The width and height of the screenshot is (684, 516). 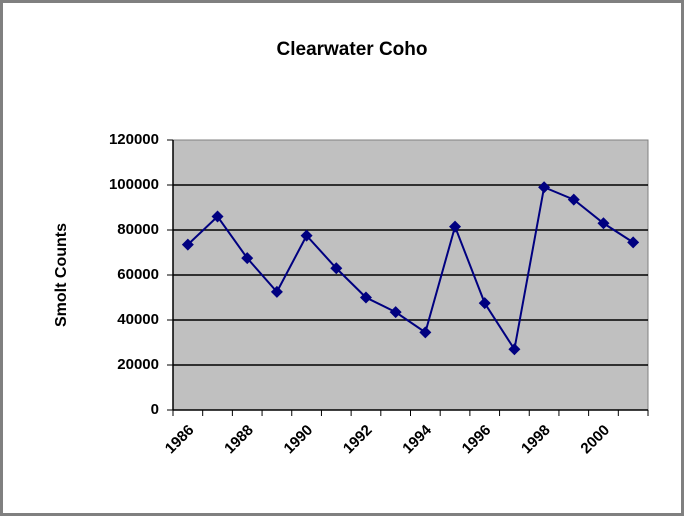 I want to click on y-tick-label: 100000, so click(x=134, y=184).